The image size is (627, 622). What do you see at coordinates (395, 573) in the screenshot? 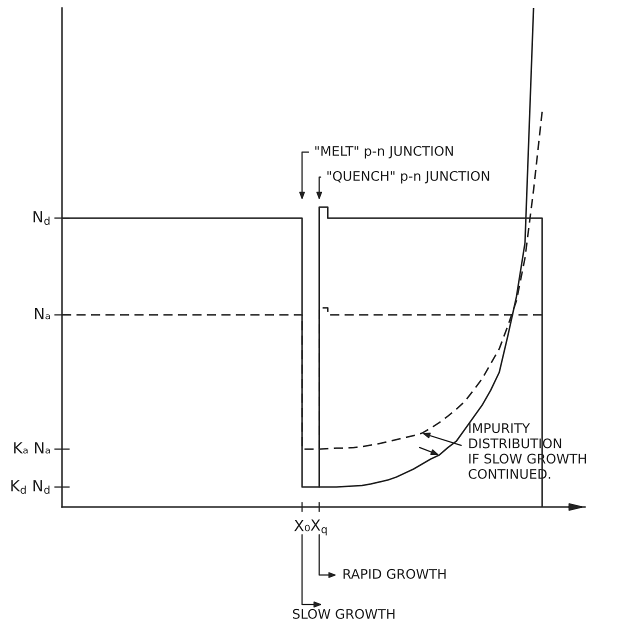
I see `text: RAPID GROWTH` at bounding box center [395, 573].